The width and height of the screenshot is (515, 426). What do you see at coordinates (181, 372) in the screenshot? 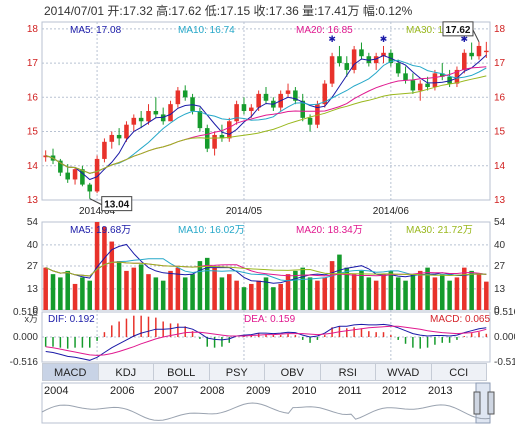
I see `tab-boll: BOLL` at bounding box center [181, 372].